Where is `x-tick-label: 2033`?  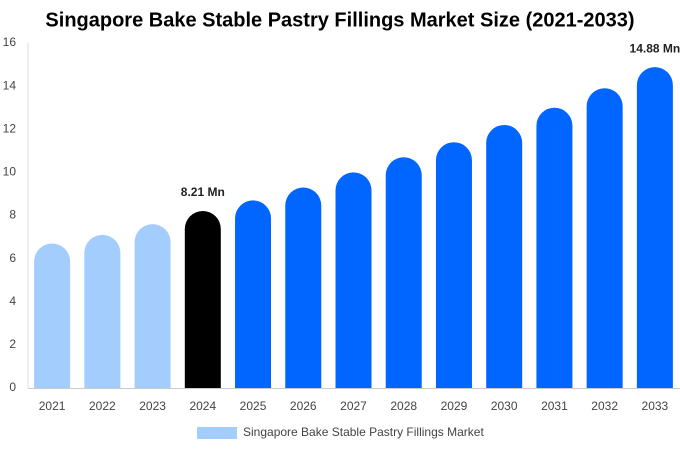 x-tick-label: 2033 is located at coordinates (655, 406).